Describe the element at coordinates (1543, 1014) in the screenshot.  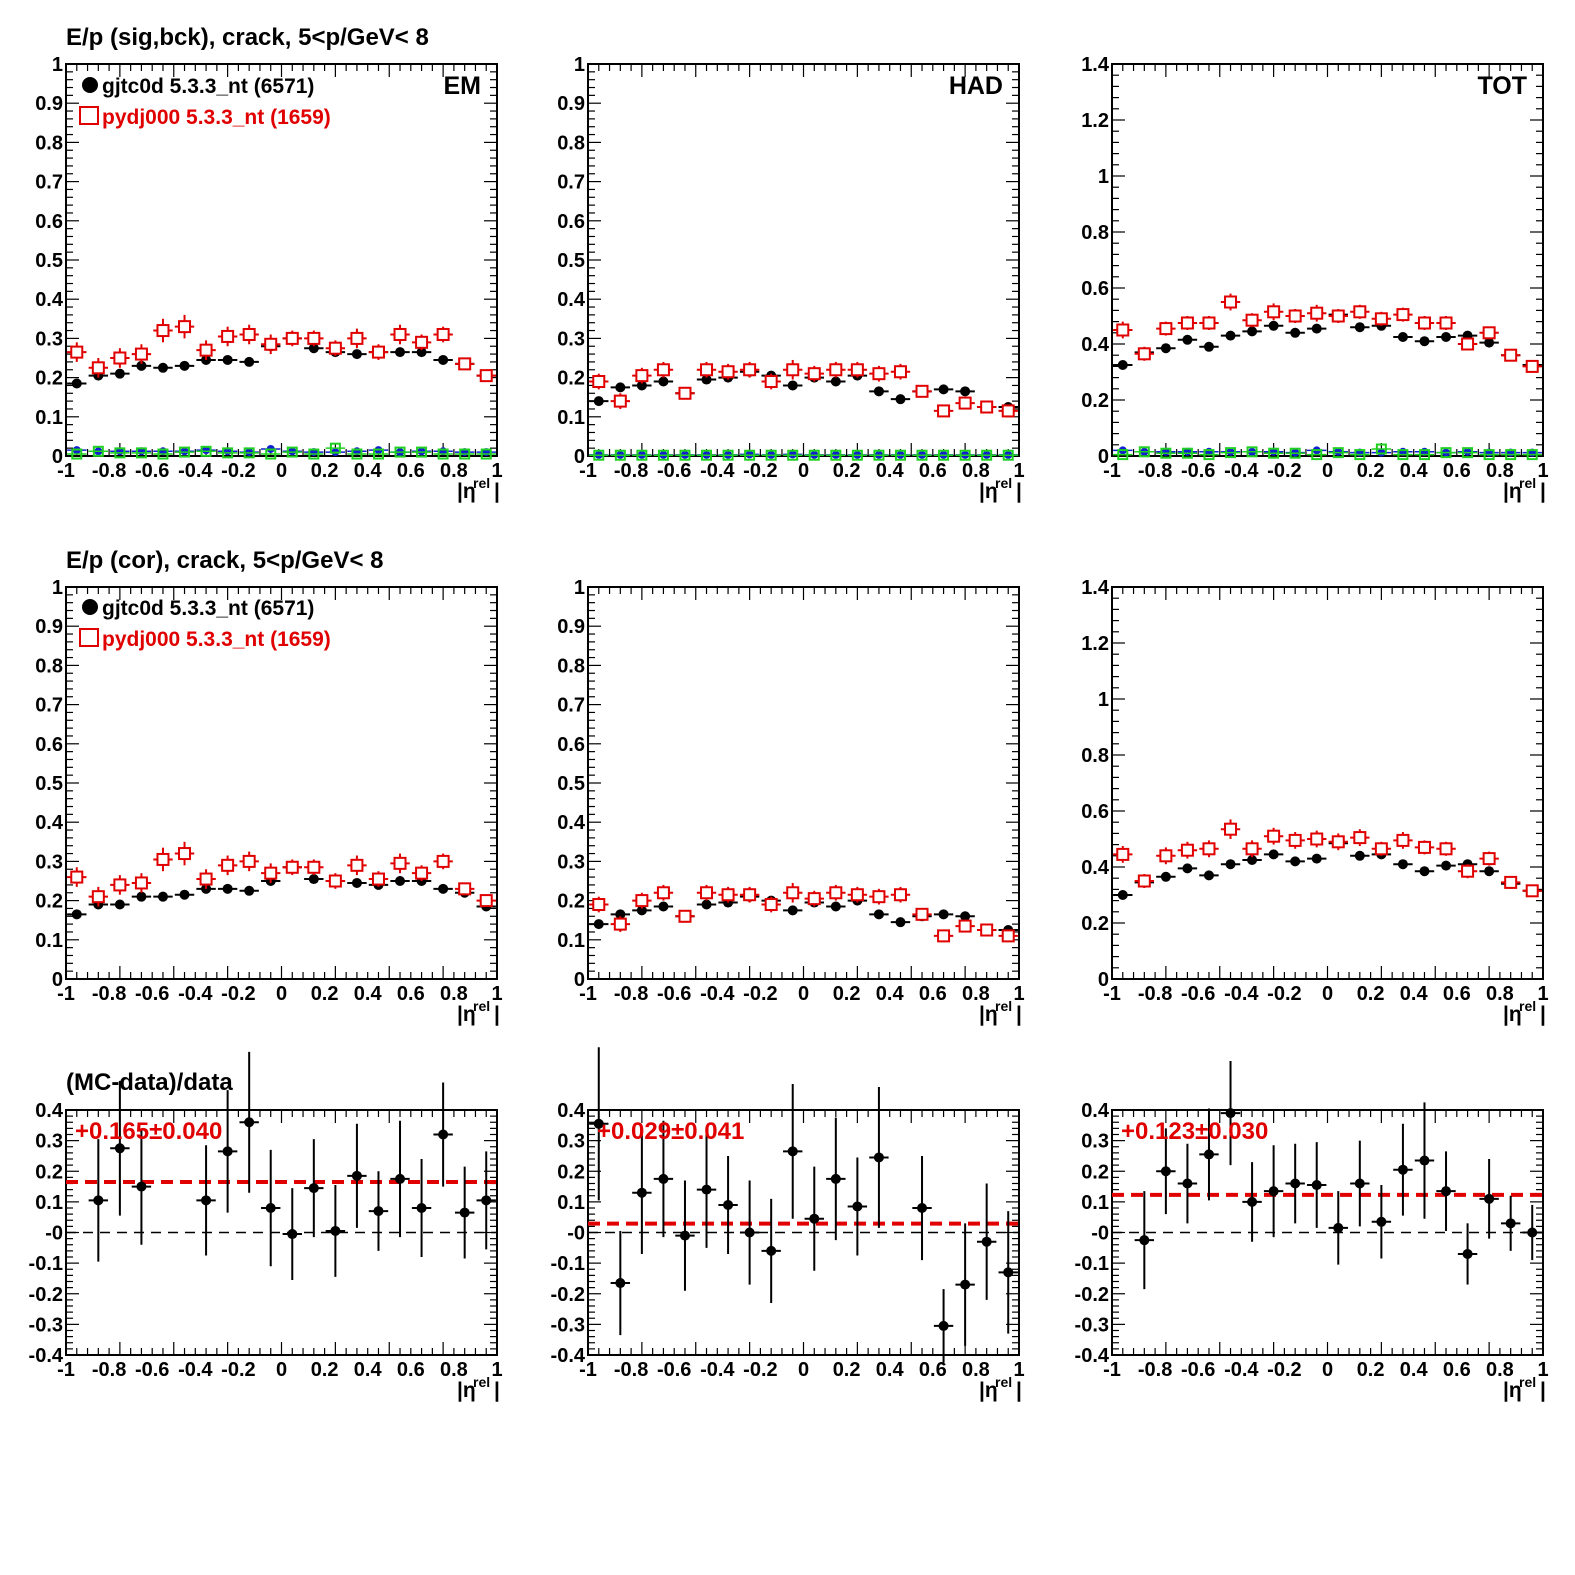
I see `x-axis-label-end: |` at that location.